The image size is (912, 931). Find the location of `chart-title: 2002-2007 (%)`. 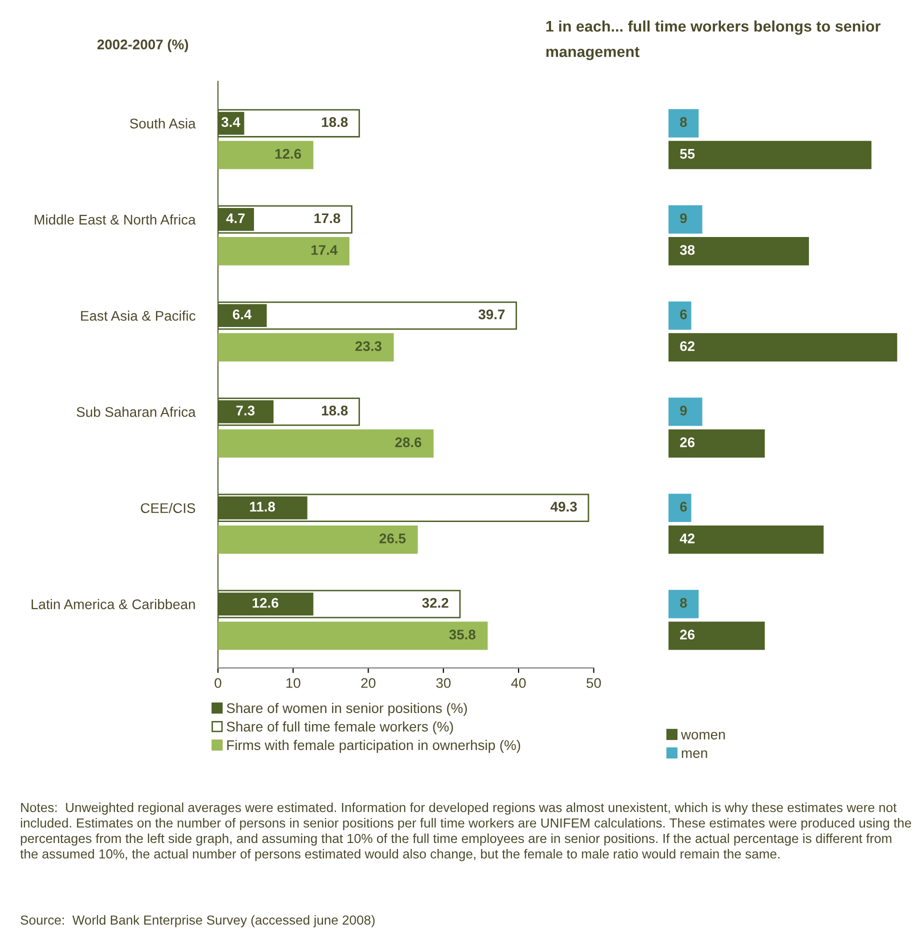

chart-title: 2002-2007 (%) is located at coordinates (142, 45).